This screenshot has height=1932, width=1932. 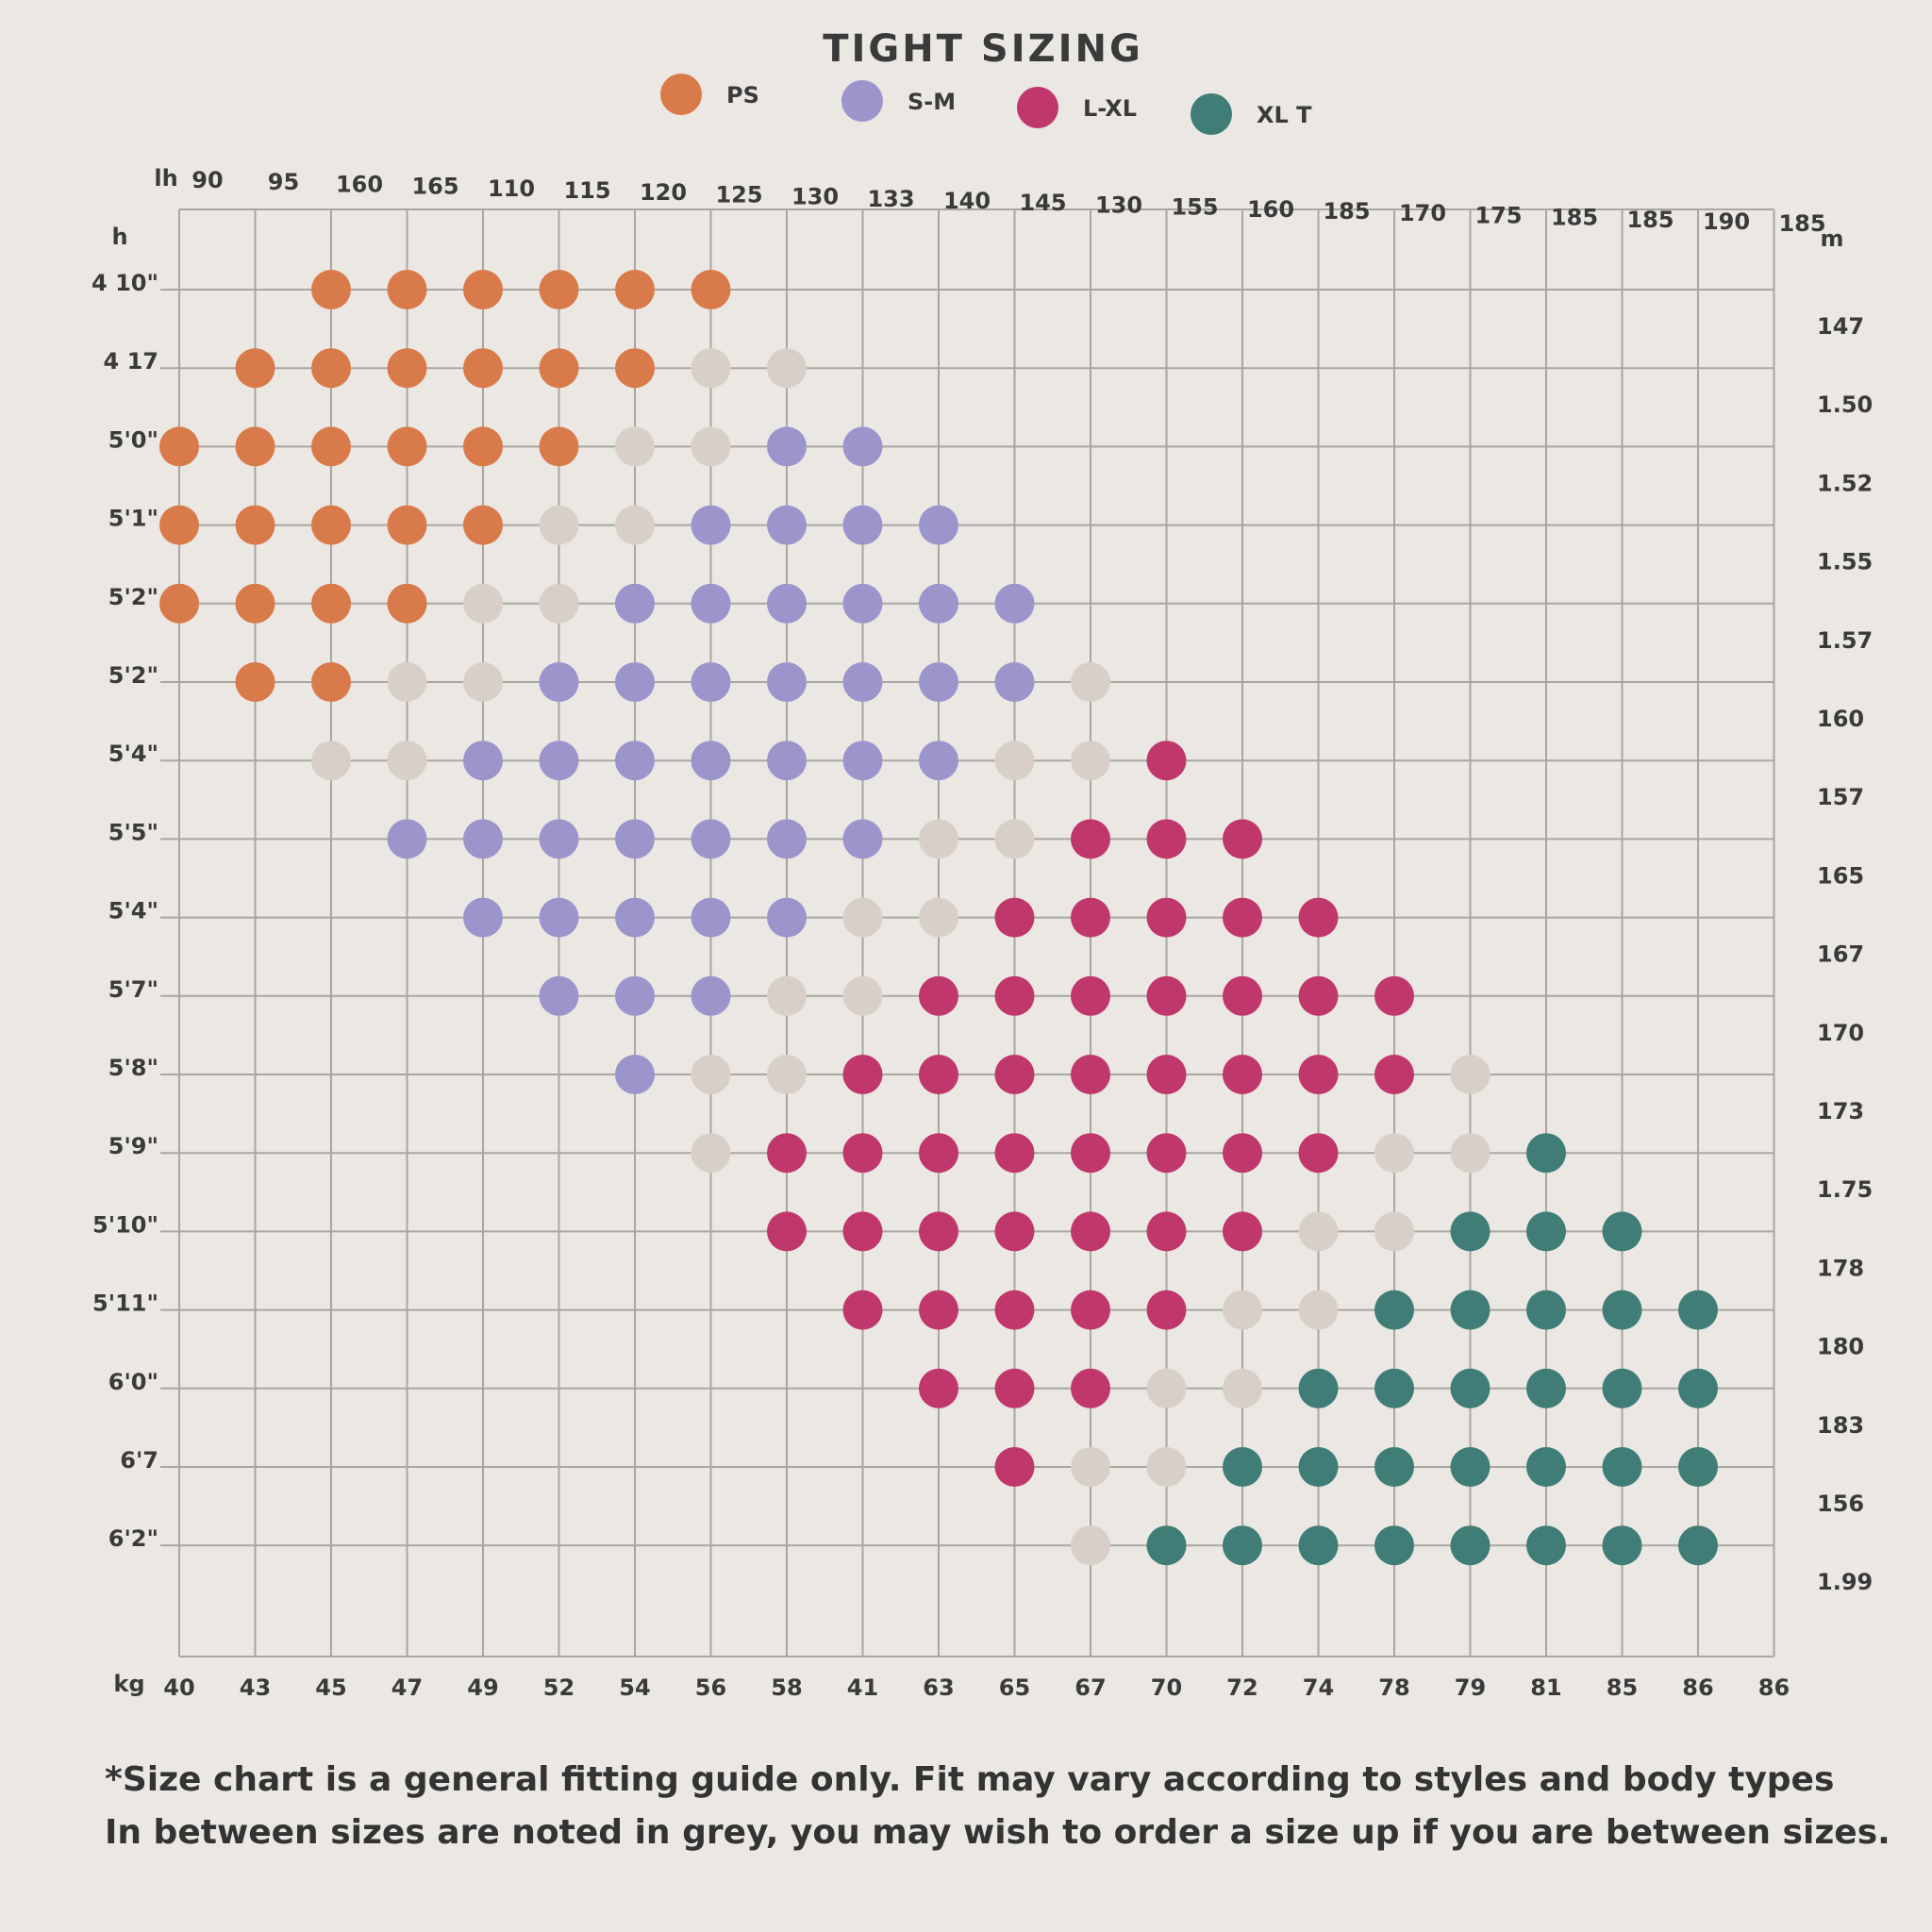 I want to click on x-tick-label: 40, so click(x=179, y=1687).